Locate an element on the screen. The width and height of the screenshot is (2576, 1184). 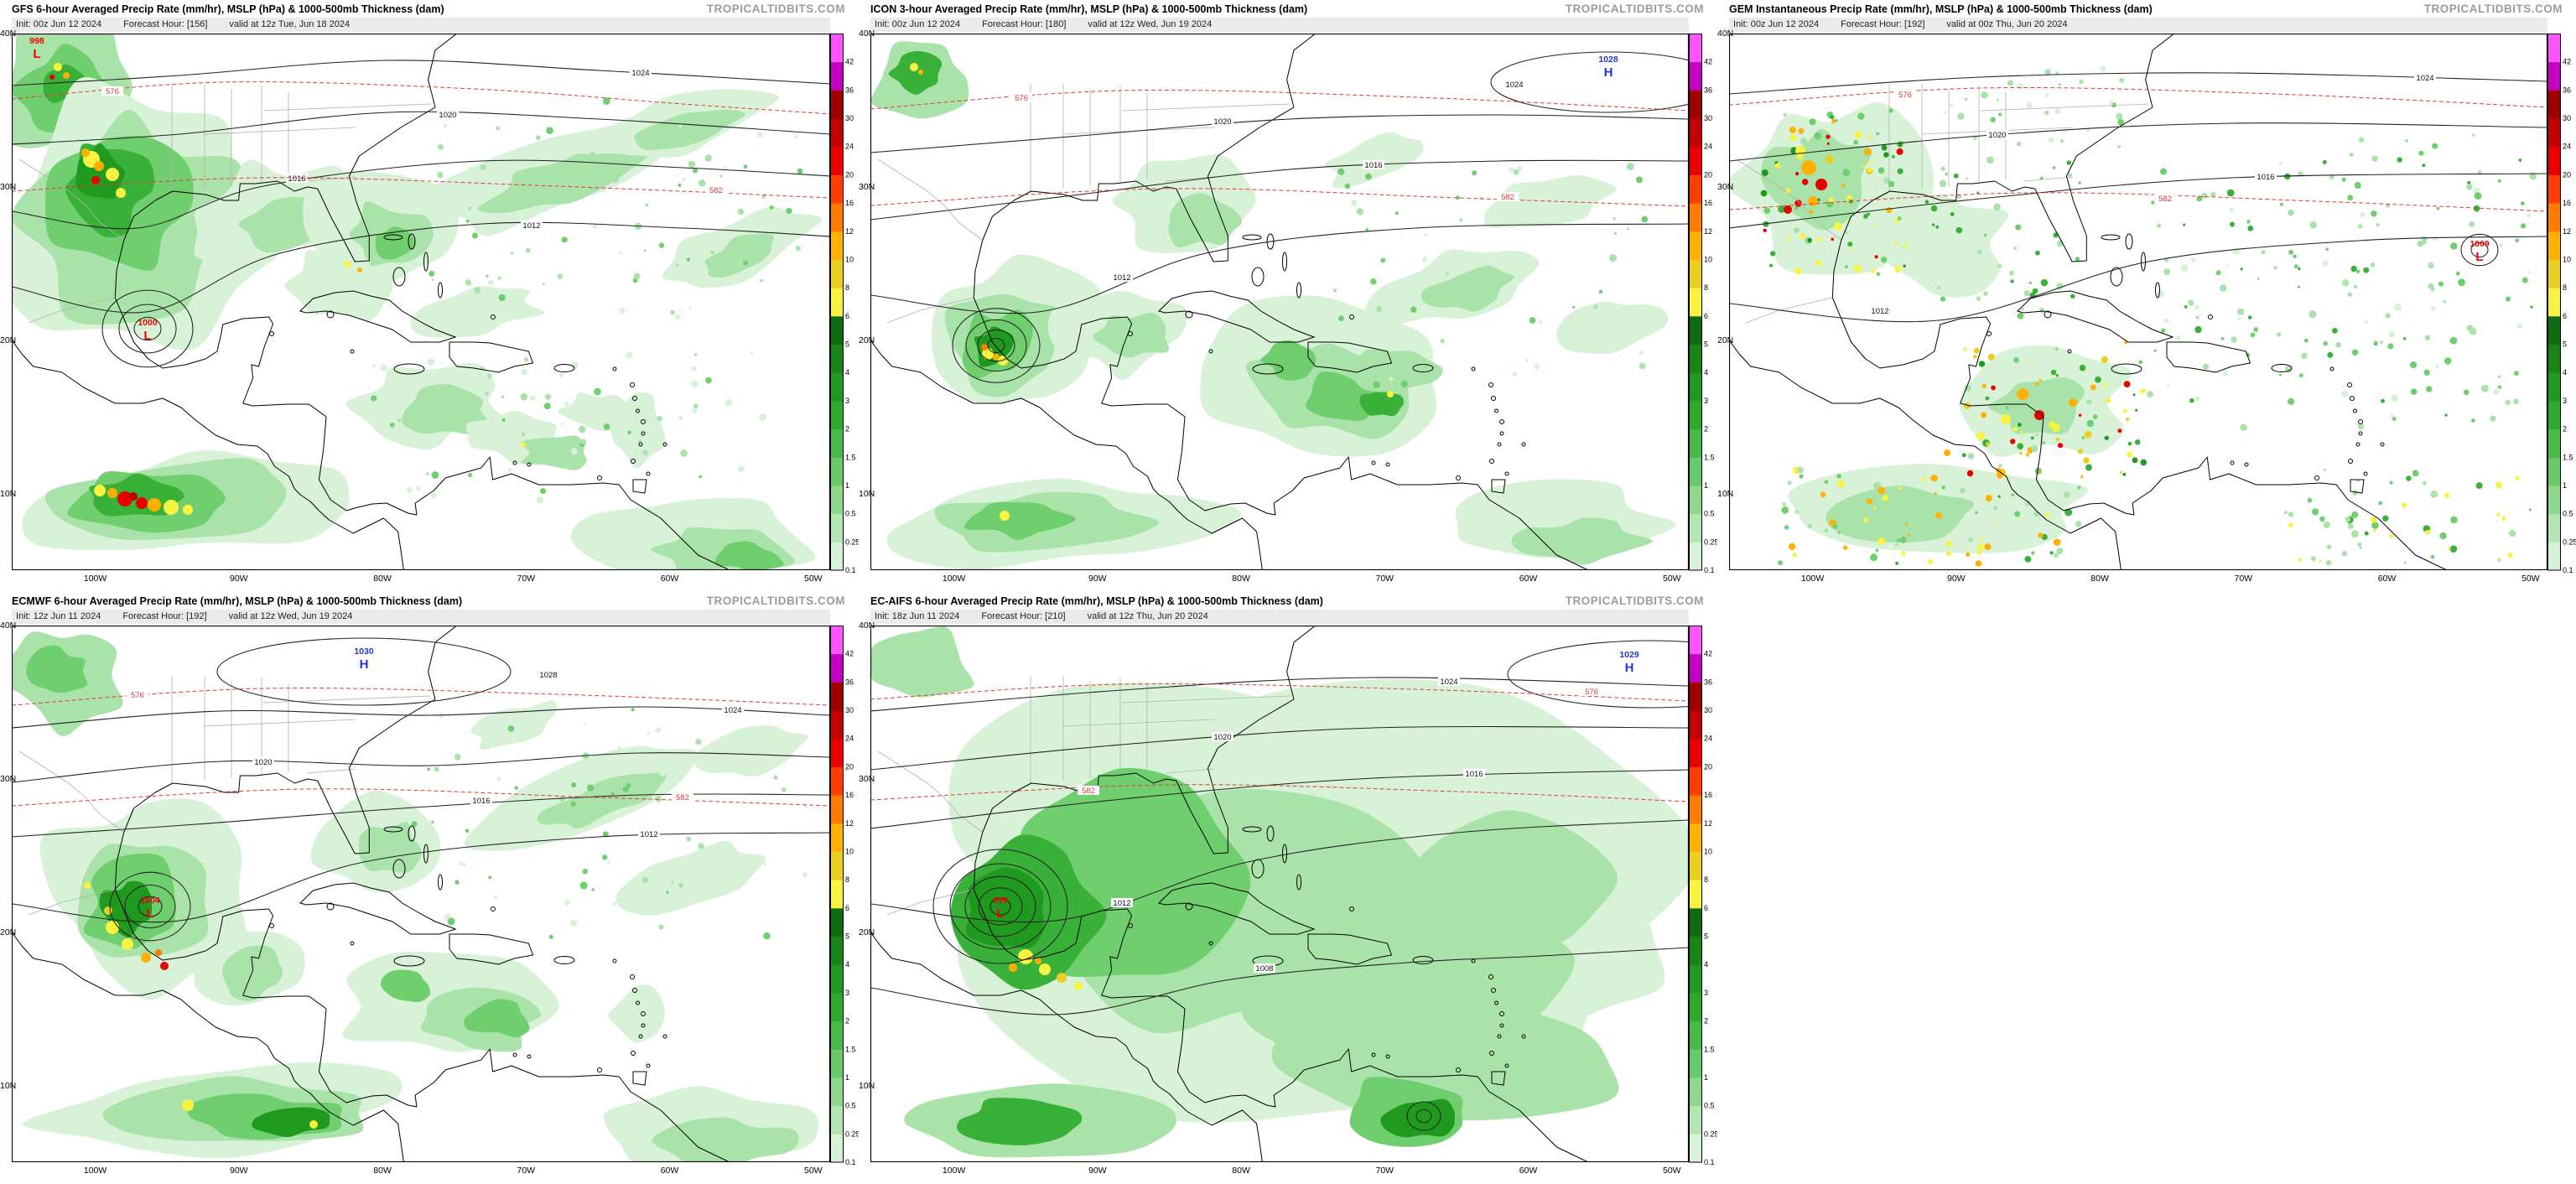
isobars: 1024 1020 1016 1012 1008 is located at coordinates (1279, 885).